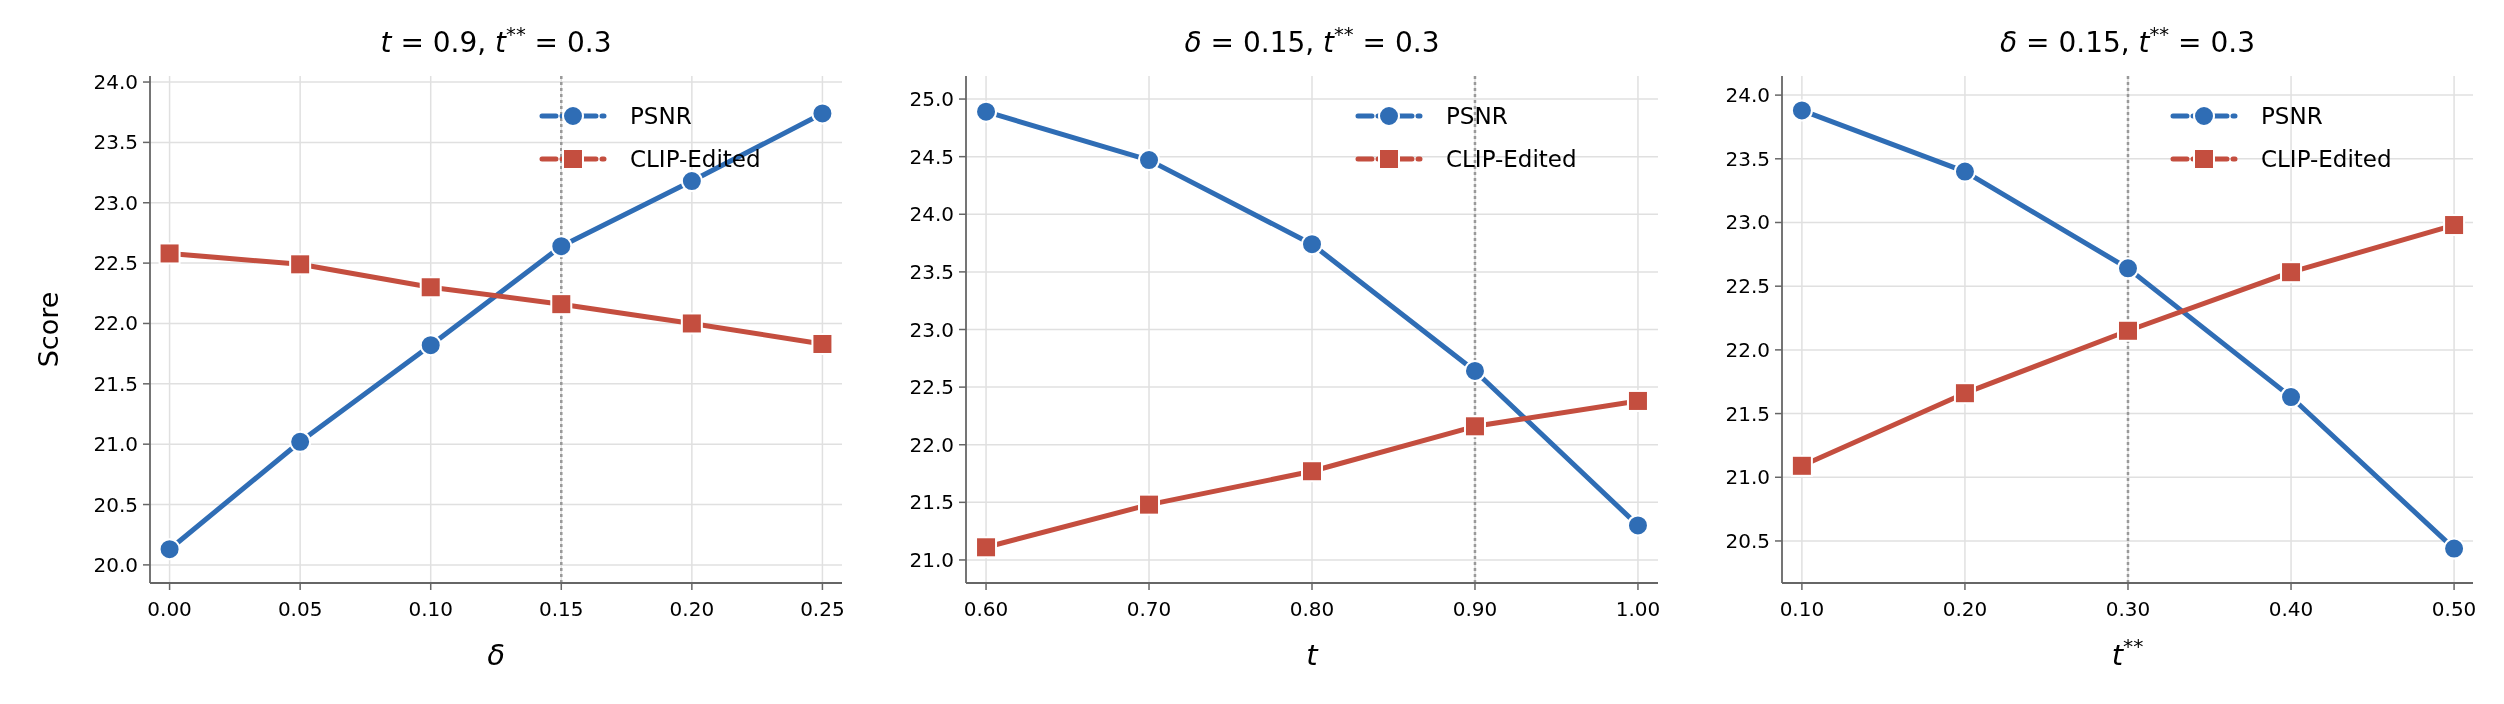  Describe the element at coordinates (2127, 653) in the screenshot. I see `x-axis-title: t$^{**}$` at that location.